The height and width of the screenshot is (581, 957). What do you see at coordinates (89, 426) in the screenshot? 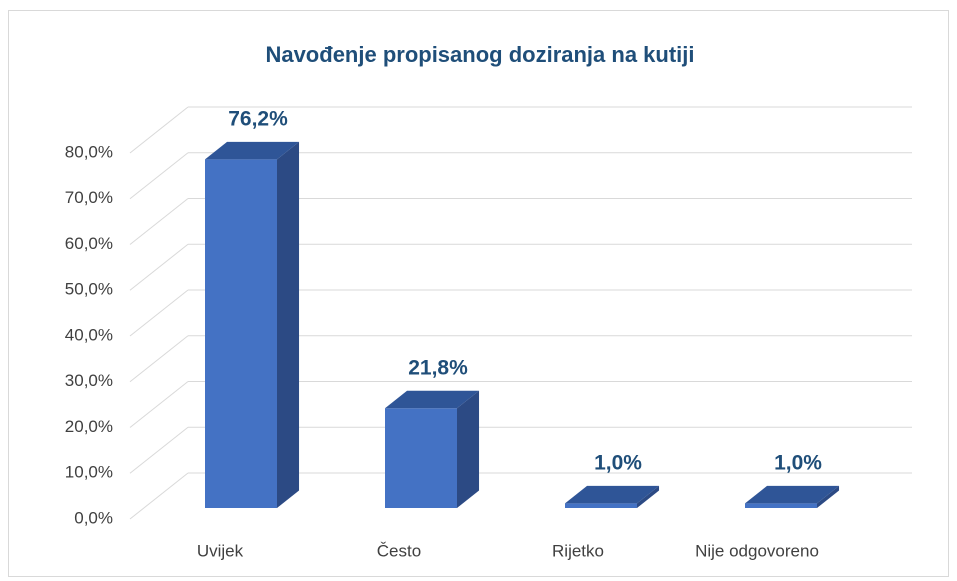
I see `y-tick-label: 20,0%` at bounding box center [89, 426].